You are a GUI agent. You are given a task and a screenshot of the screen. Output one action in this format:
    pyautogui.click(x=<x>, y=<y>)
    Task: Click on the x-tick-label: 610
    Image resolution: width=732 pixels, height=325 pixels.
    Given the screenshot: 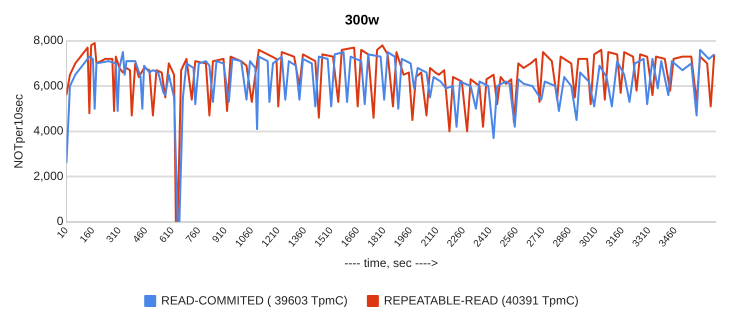 What is the action you would take?
    pyautogui.click(x=168, y=235)
    